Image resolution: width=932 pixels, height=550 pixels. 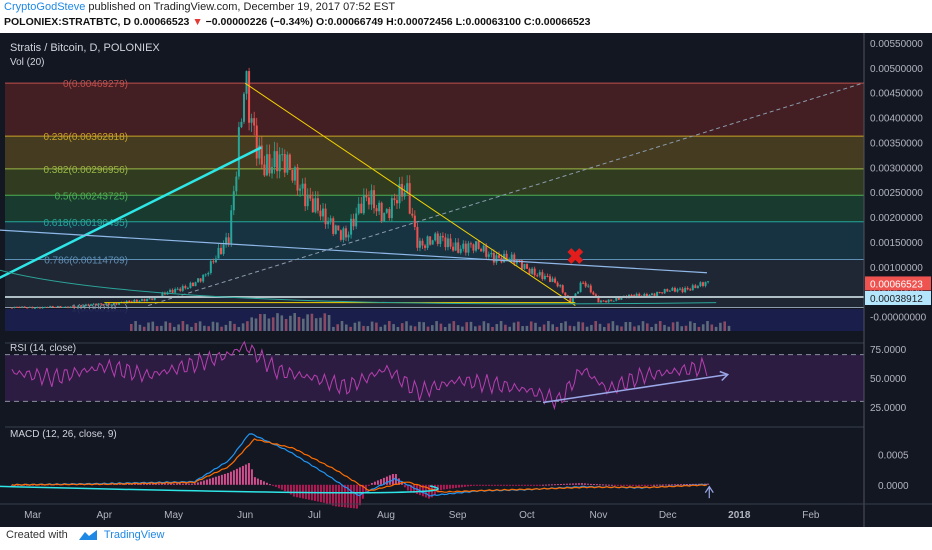 What do you see at coordinates (392, 22) in the screenshot?
I see `high-label: H:` at bounding box center [392, 22].